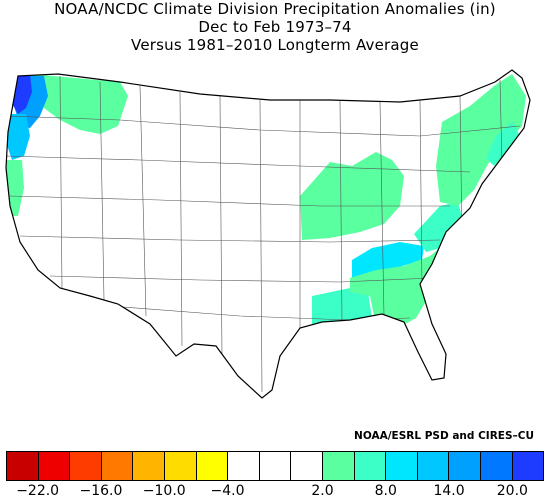 The image size is (550, 500). Describe the element at coordinates (322, 491) in the screenshot. I see `legend-tick-label: 2.0` at that location.